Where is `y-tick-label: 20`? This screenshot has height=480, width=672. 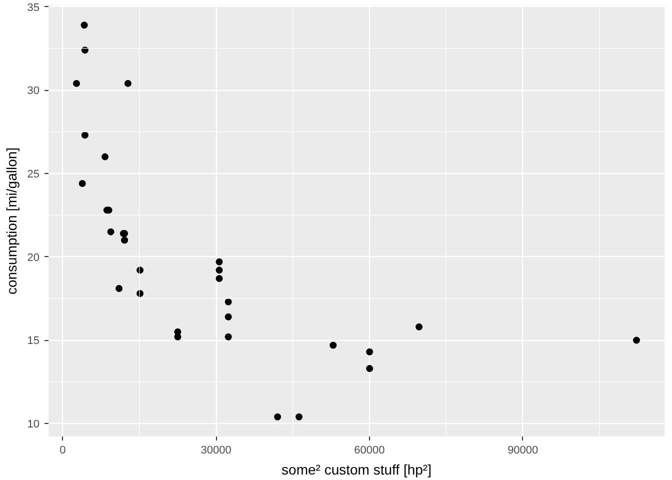 y-tick-label: 20 is located at coordinates (33, 258).